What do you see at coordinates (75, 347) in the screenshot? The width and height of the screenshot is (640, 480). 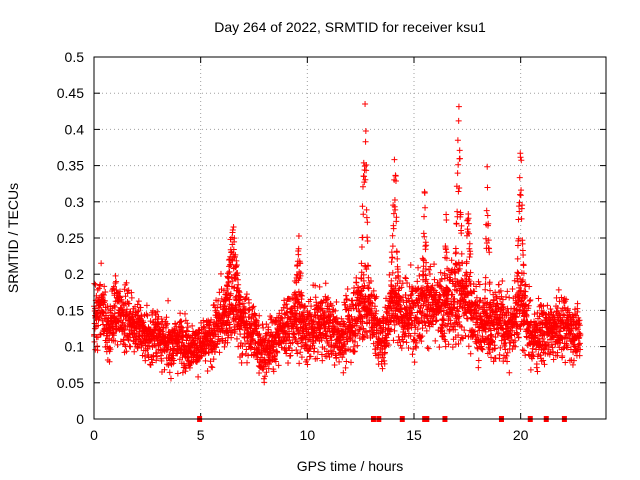 I see `y-tick-label: 0.1` at bounding box center [75, 347].